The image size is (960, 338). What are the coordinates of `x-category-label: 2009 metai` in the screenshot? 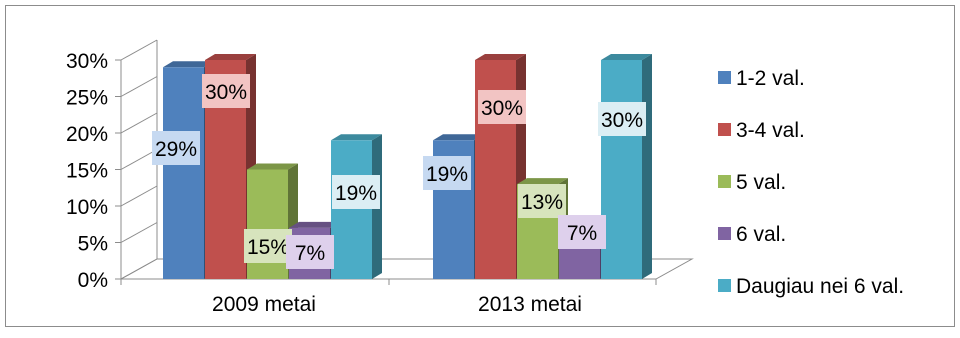 It's located at (264, 304).